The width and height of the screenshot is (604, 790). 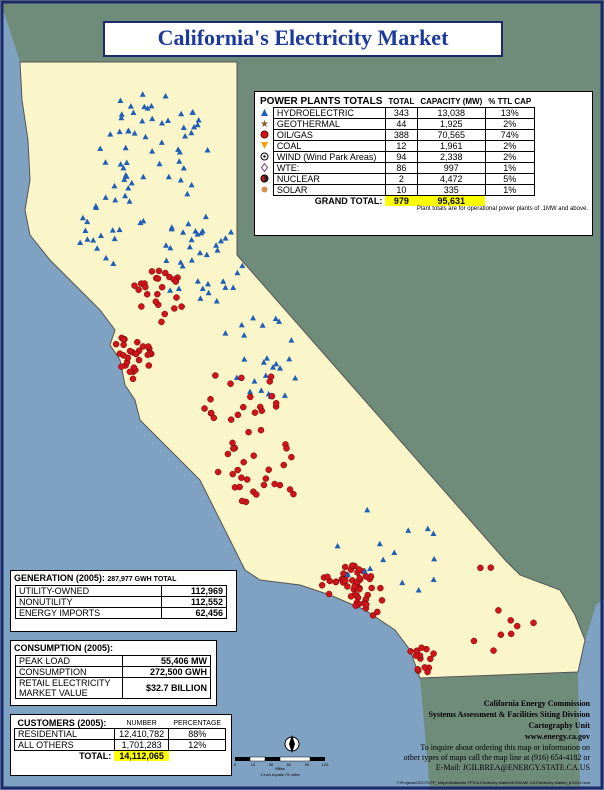 What do you see at coordinates (510, 101) in the screenshot?
I see `column-header: % TTL CAP` at bounding box center [510, 101].